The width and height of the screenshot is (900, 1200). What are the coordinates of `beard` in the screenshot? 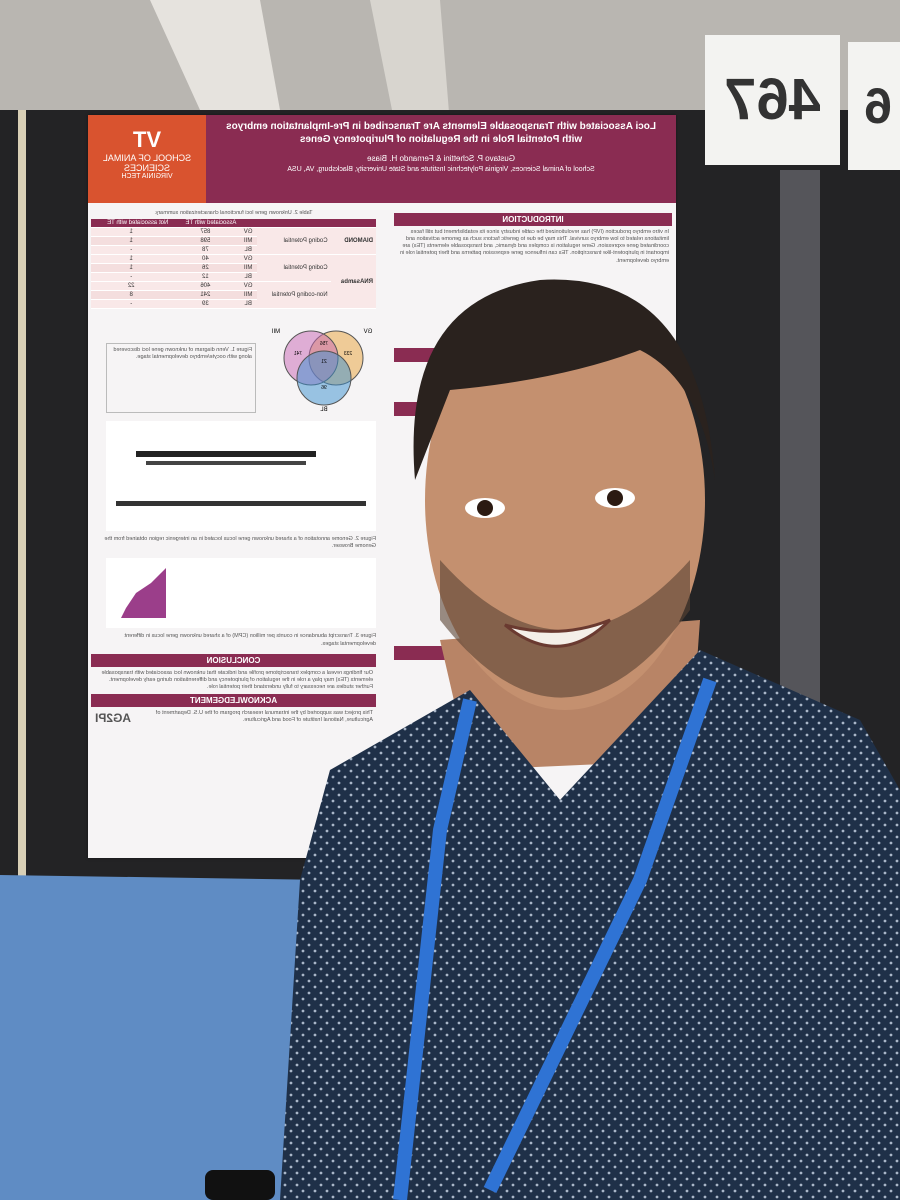 It's located at (565, 629).